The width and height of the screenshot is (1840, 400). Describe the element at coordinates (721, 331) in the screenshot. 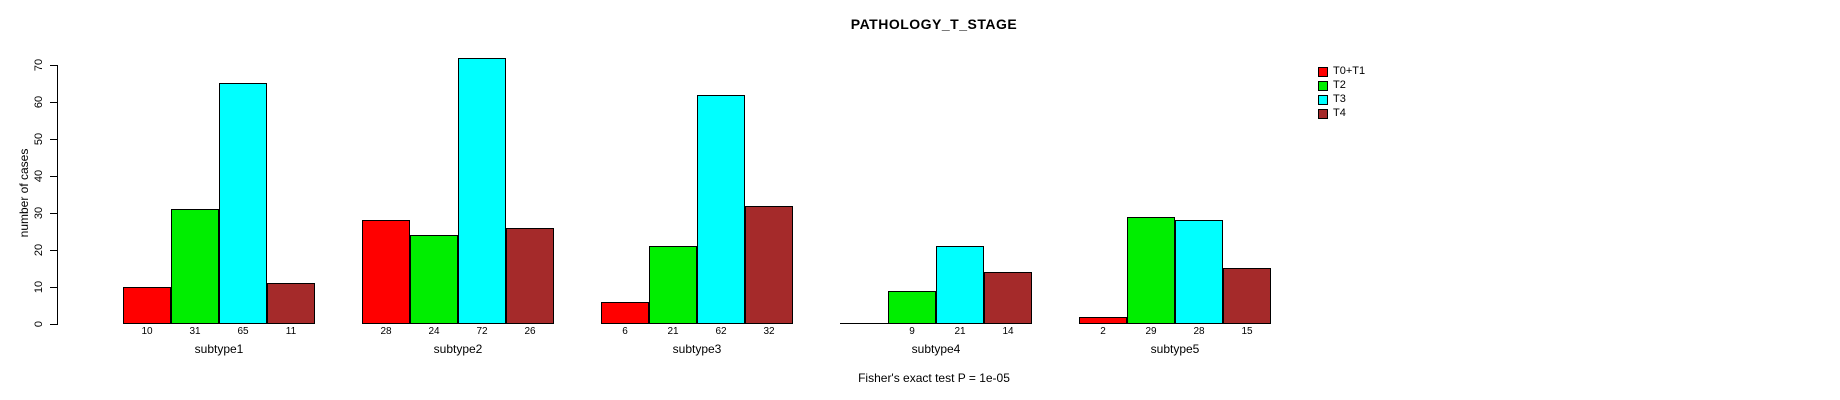

I see `bar-value-label: 62` at that location.